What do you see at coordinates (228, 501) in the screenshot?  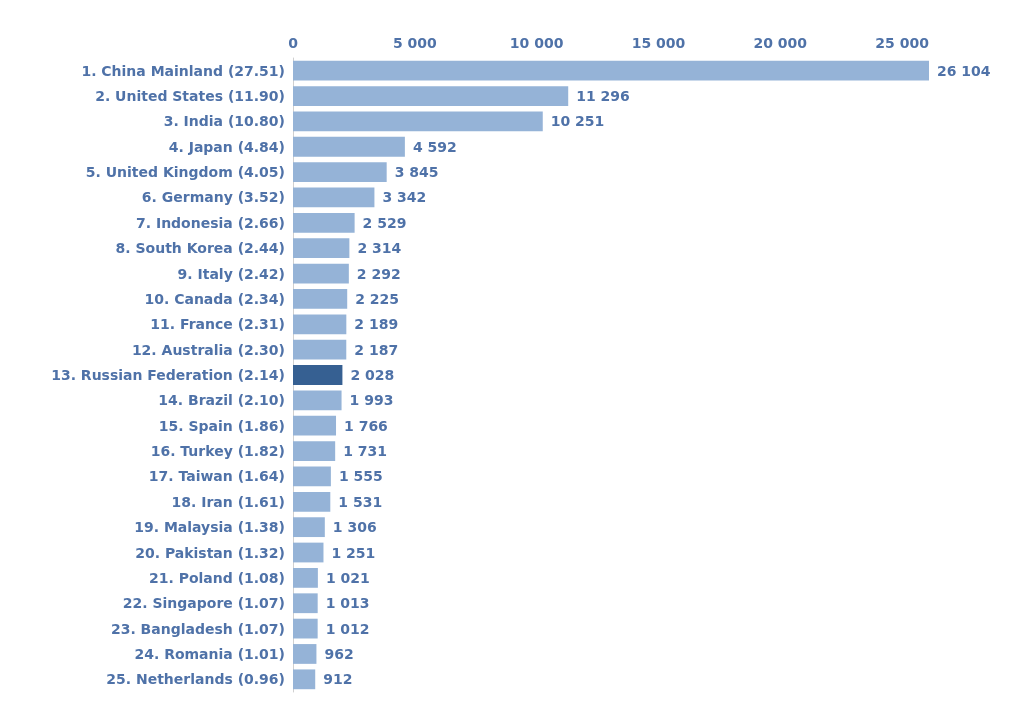 I see `y-tick-label: 18. Iran (1.61)` at bounding box center [228, 501].